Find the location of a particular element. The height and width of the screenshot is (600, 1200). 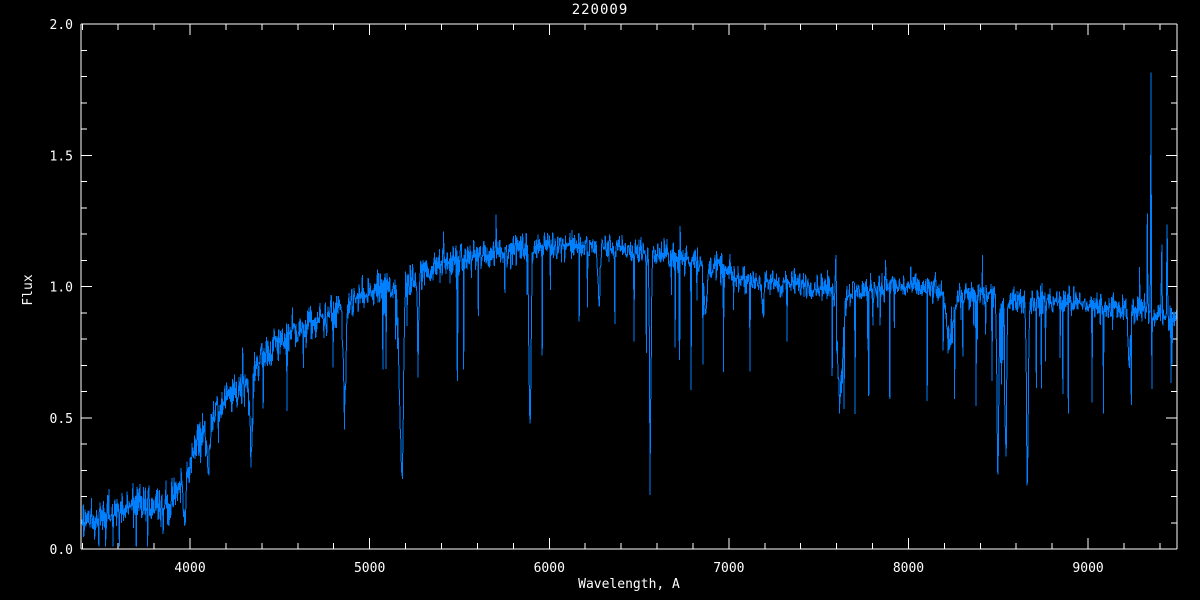

svg-text: 4000 is located at coordinates (189, 568).